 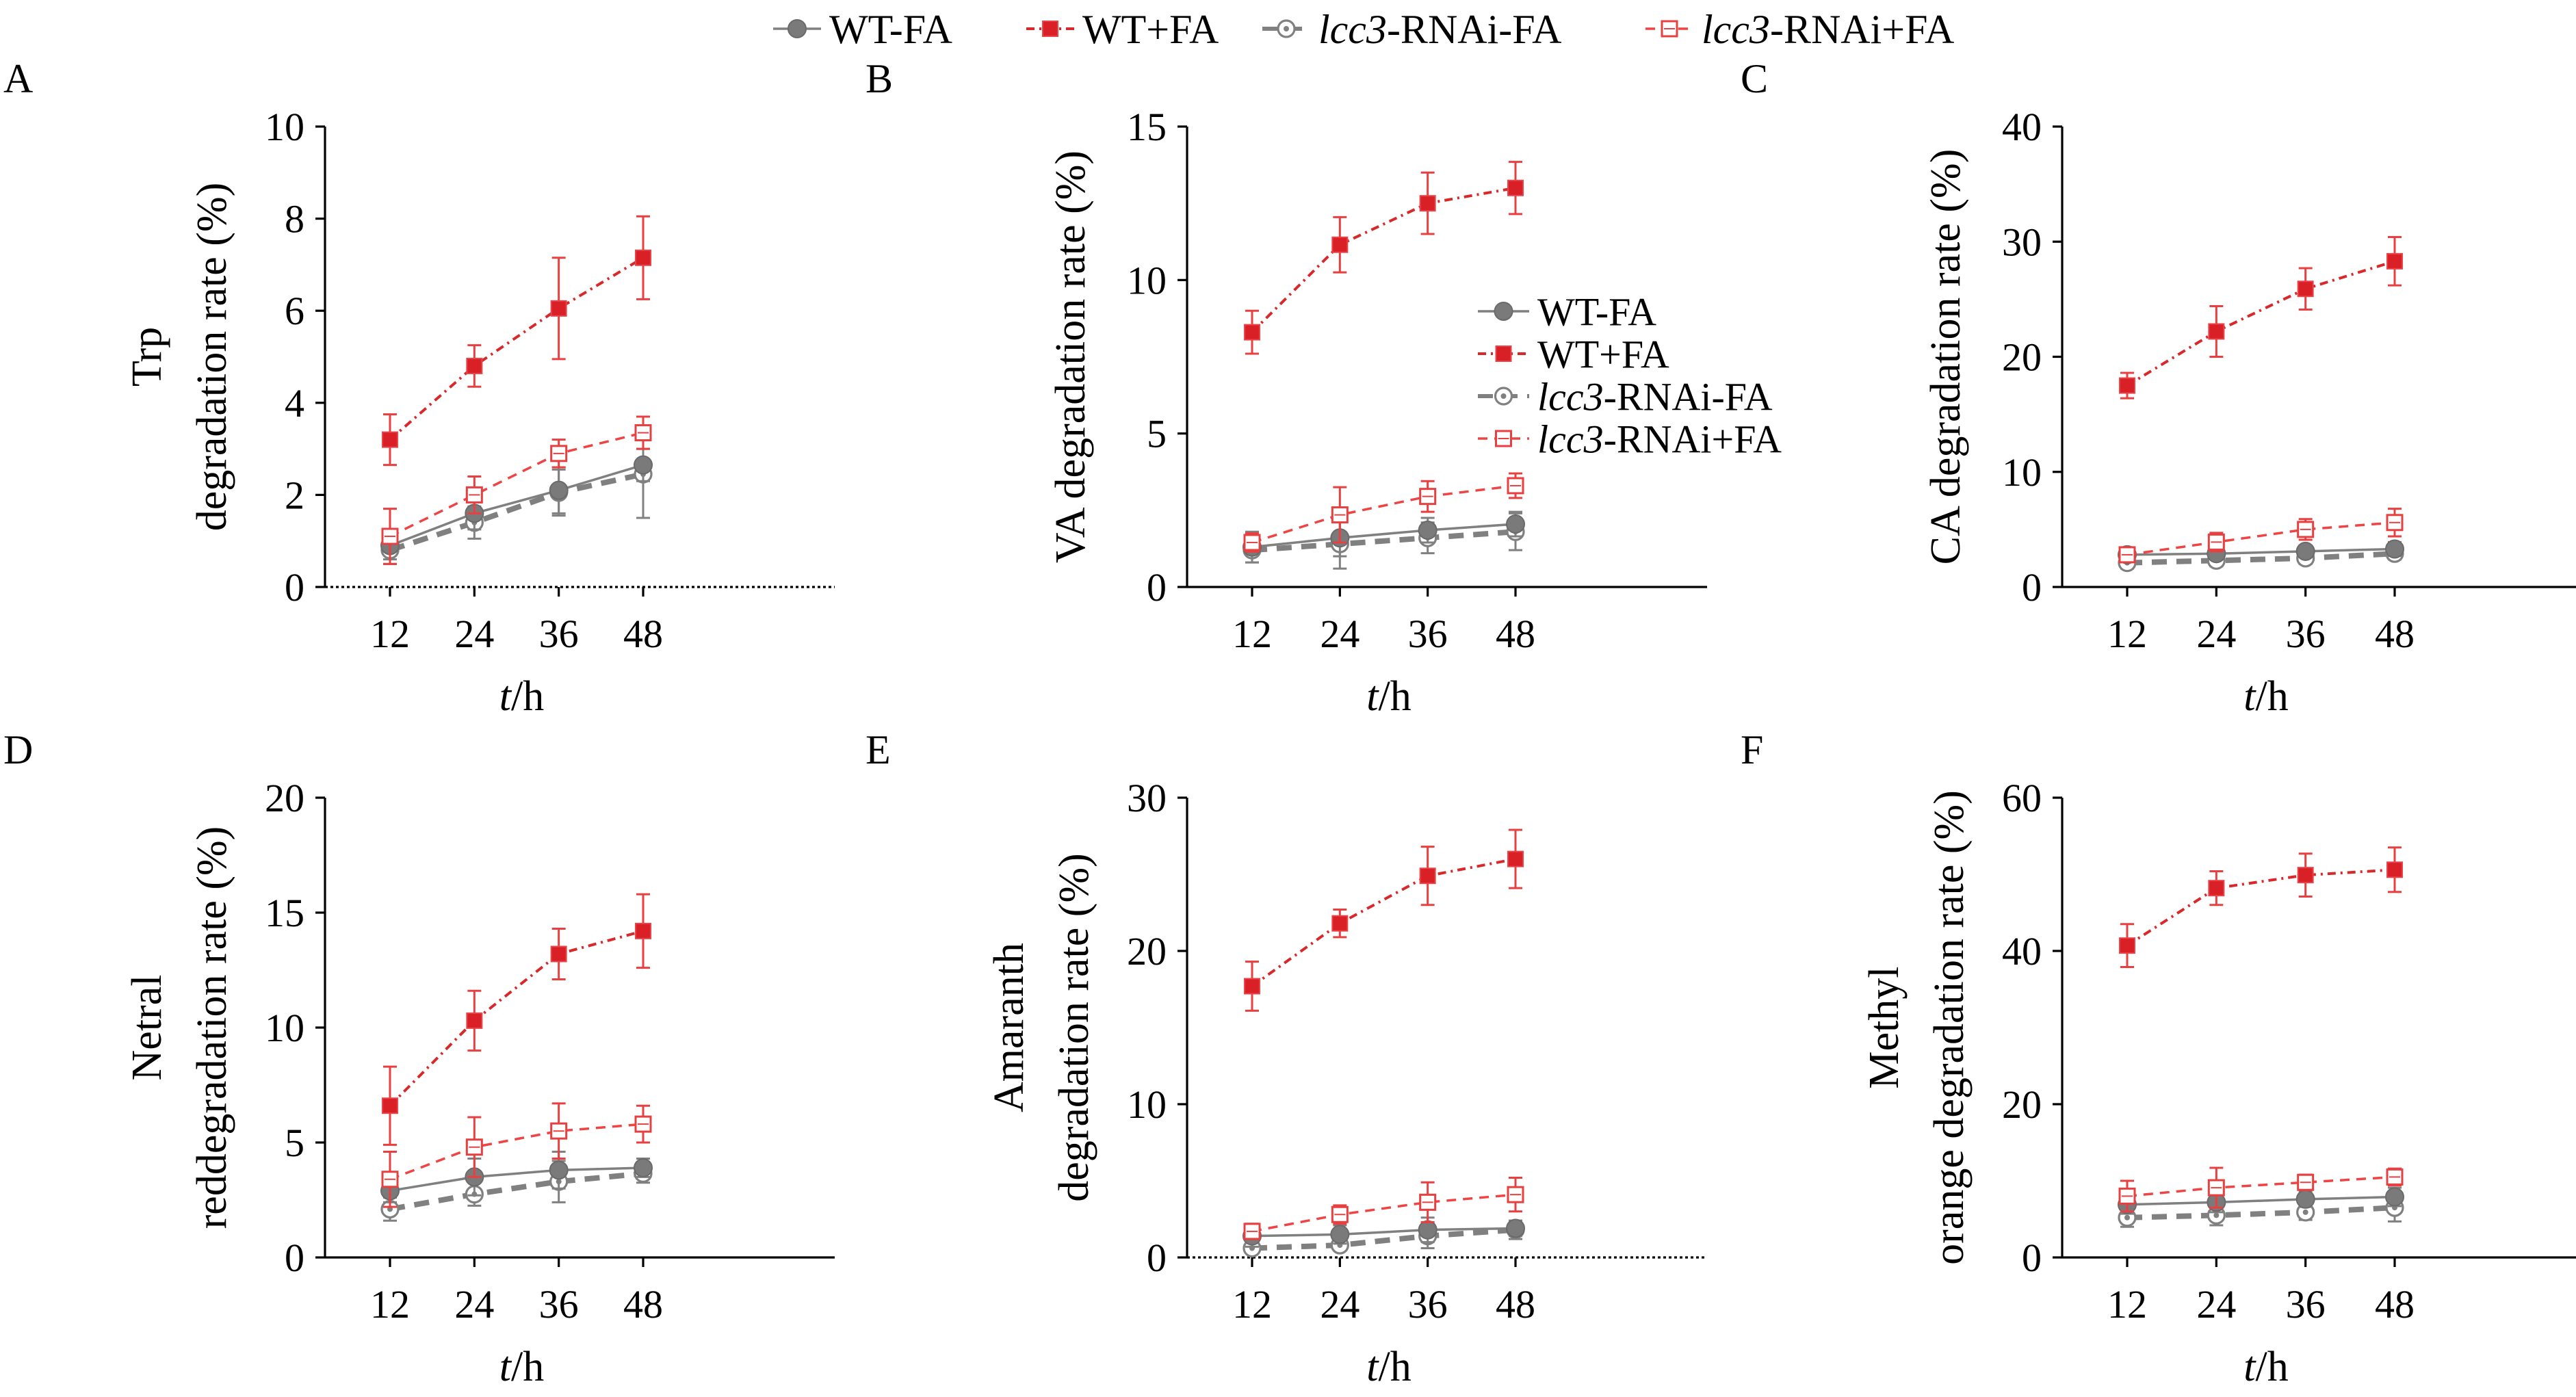 I want to click on y-tick-label: 2, so click(x=294, y=495).